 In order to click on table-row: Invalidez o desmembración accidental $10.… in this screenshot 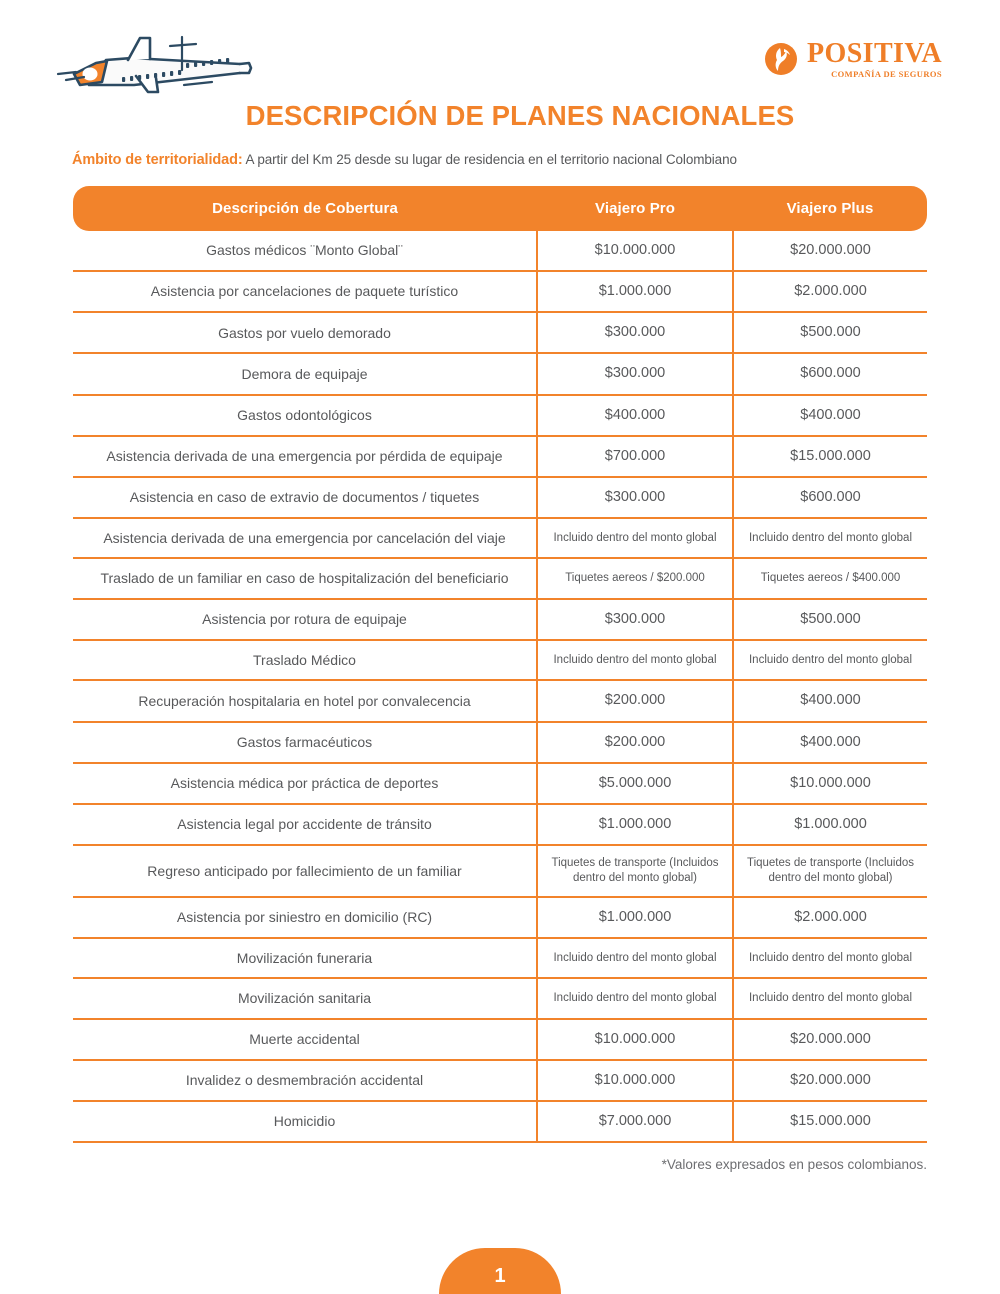, I will do `click(500, 1081)`.